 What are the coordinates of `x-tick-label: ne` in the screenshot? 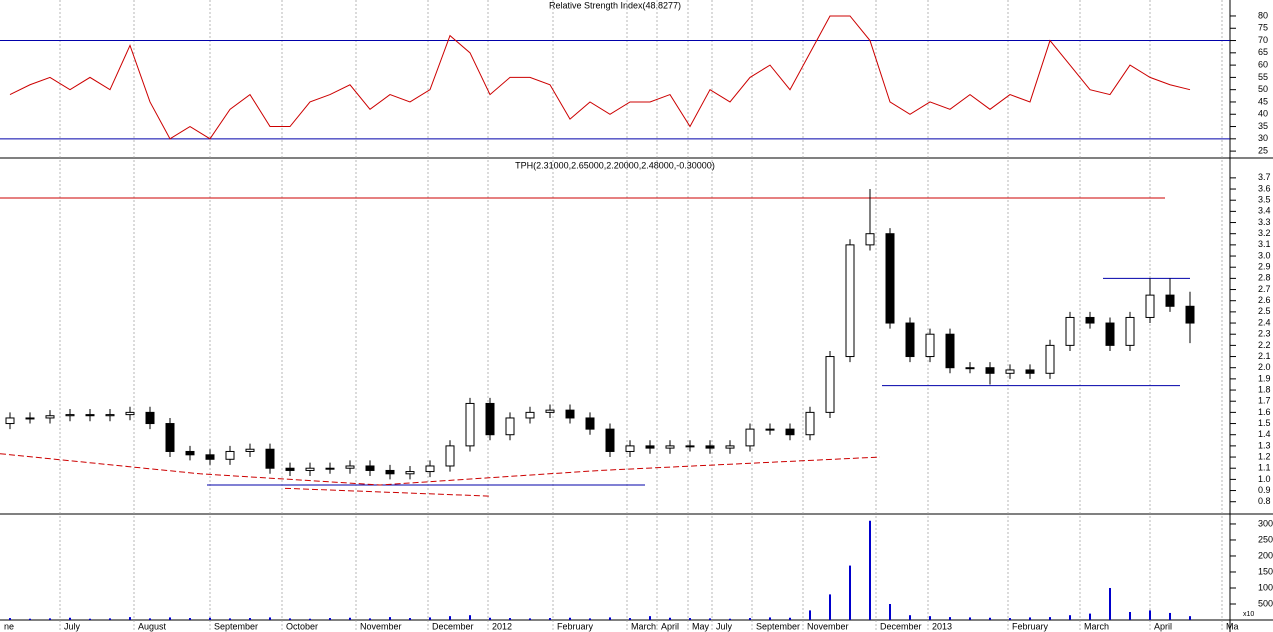 It's located at (9, 626).